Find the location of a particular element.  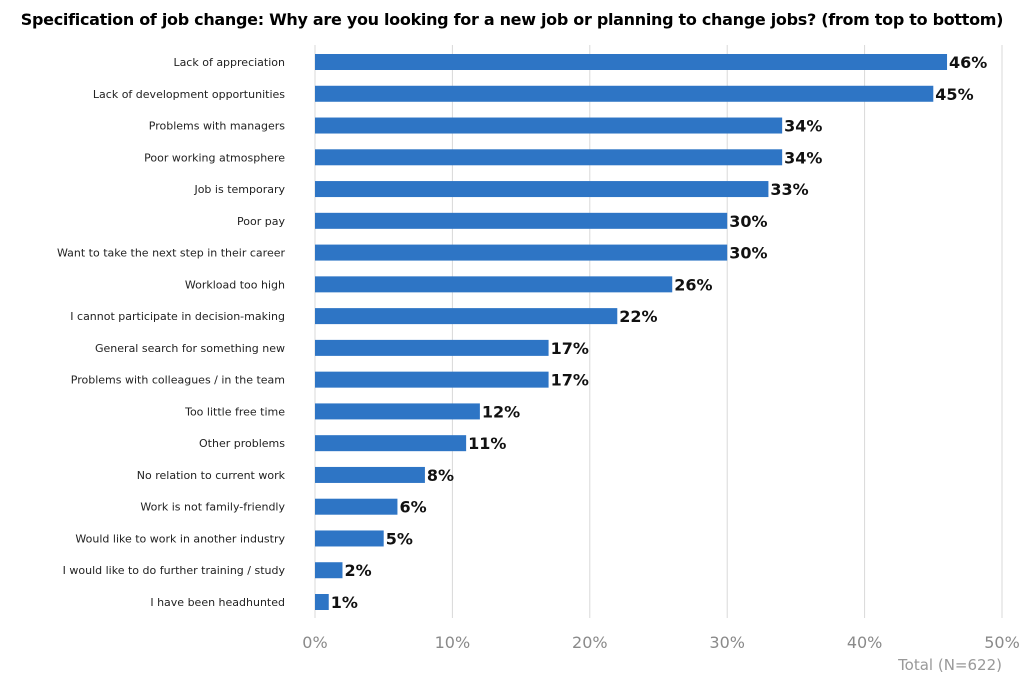

x-tick-label: 10% is located at coordinates (453, 642).